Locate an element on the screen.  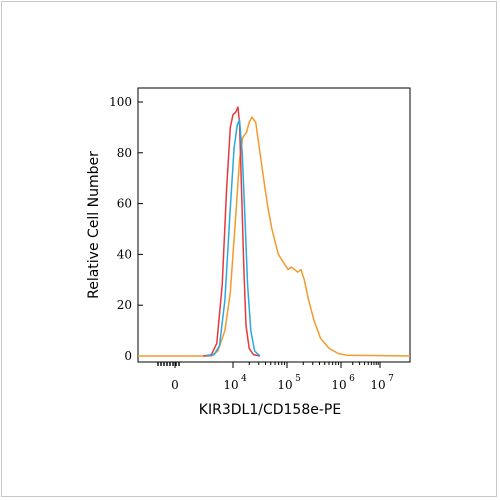
x-axis: 0 10 4 10 5 10 6 10 7 is located at coordinates (275, 377).